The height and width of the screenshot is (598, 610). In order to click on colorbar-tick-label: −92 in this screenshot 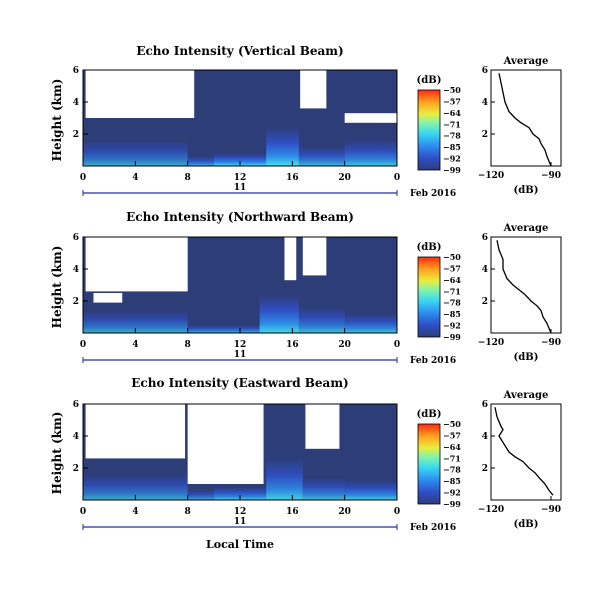, I will do `click(452, 326)`.